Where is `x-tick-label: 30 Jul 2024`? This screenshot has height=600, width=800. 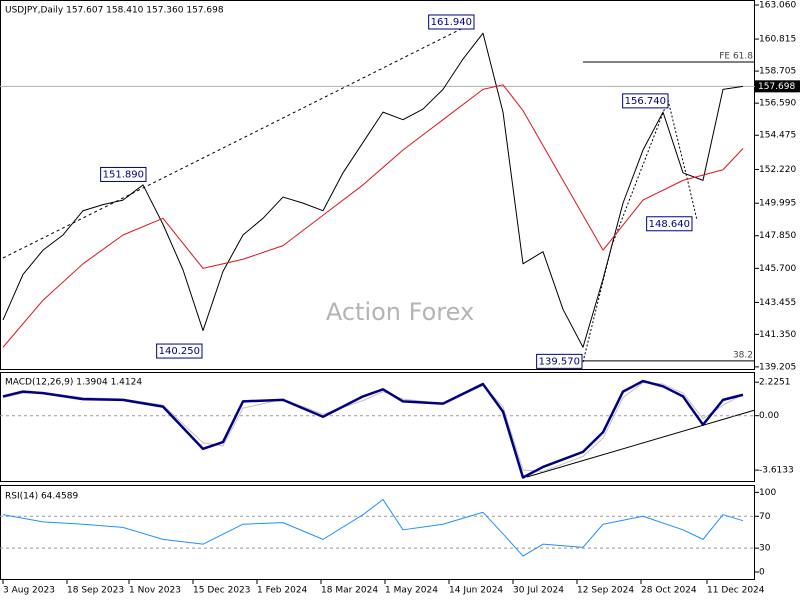
x-tick-label: 30 Jul 2024 is located at coordinates (538, 591).